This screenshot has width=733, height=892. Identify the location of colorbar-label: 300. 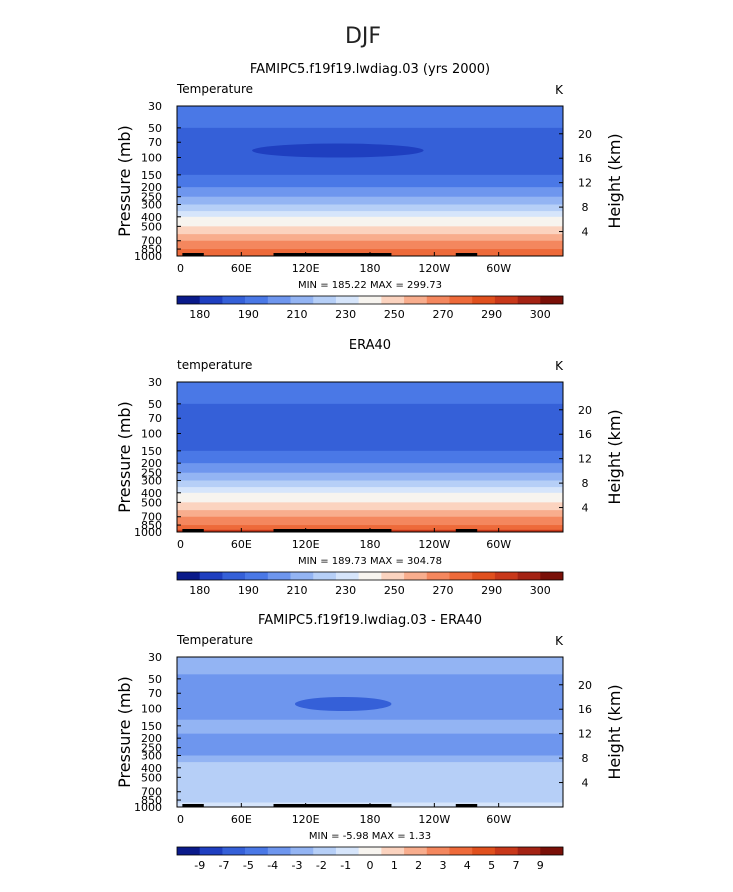
(540, 590).